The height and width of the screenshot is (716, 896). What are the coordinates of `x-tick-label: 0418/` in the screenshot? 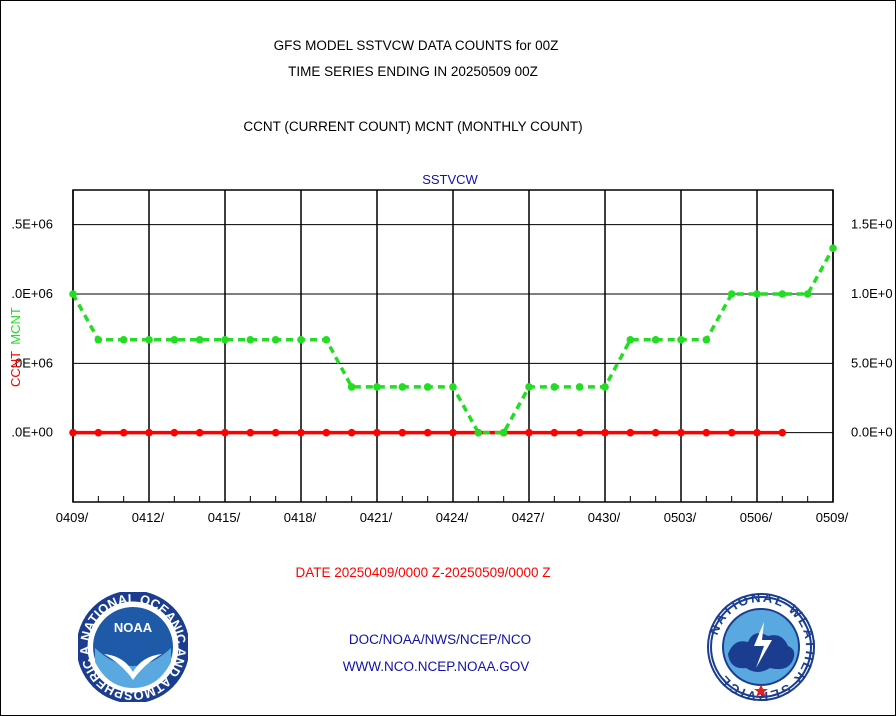 It's located at (300, 517).